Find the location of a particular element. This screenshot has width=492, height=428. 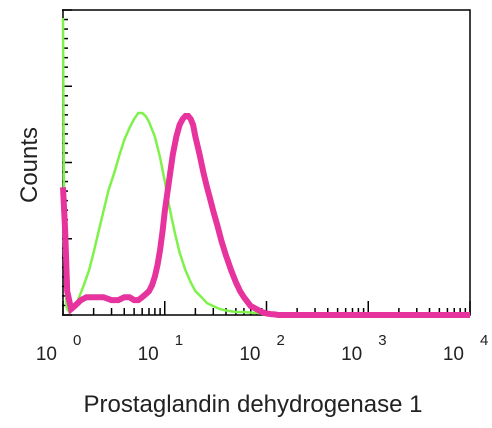

x-axis-title: Prostaglandin dehydrogenase 1 is located at coordinates (253, 404).